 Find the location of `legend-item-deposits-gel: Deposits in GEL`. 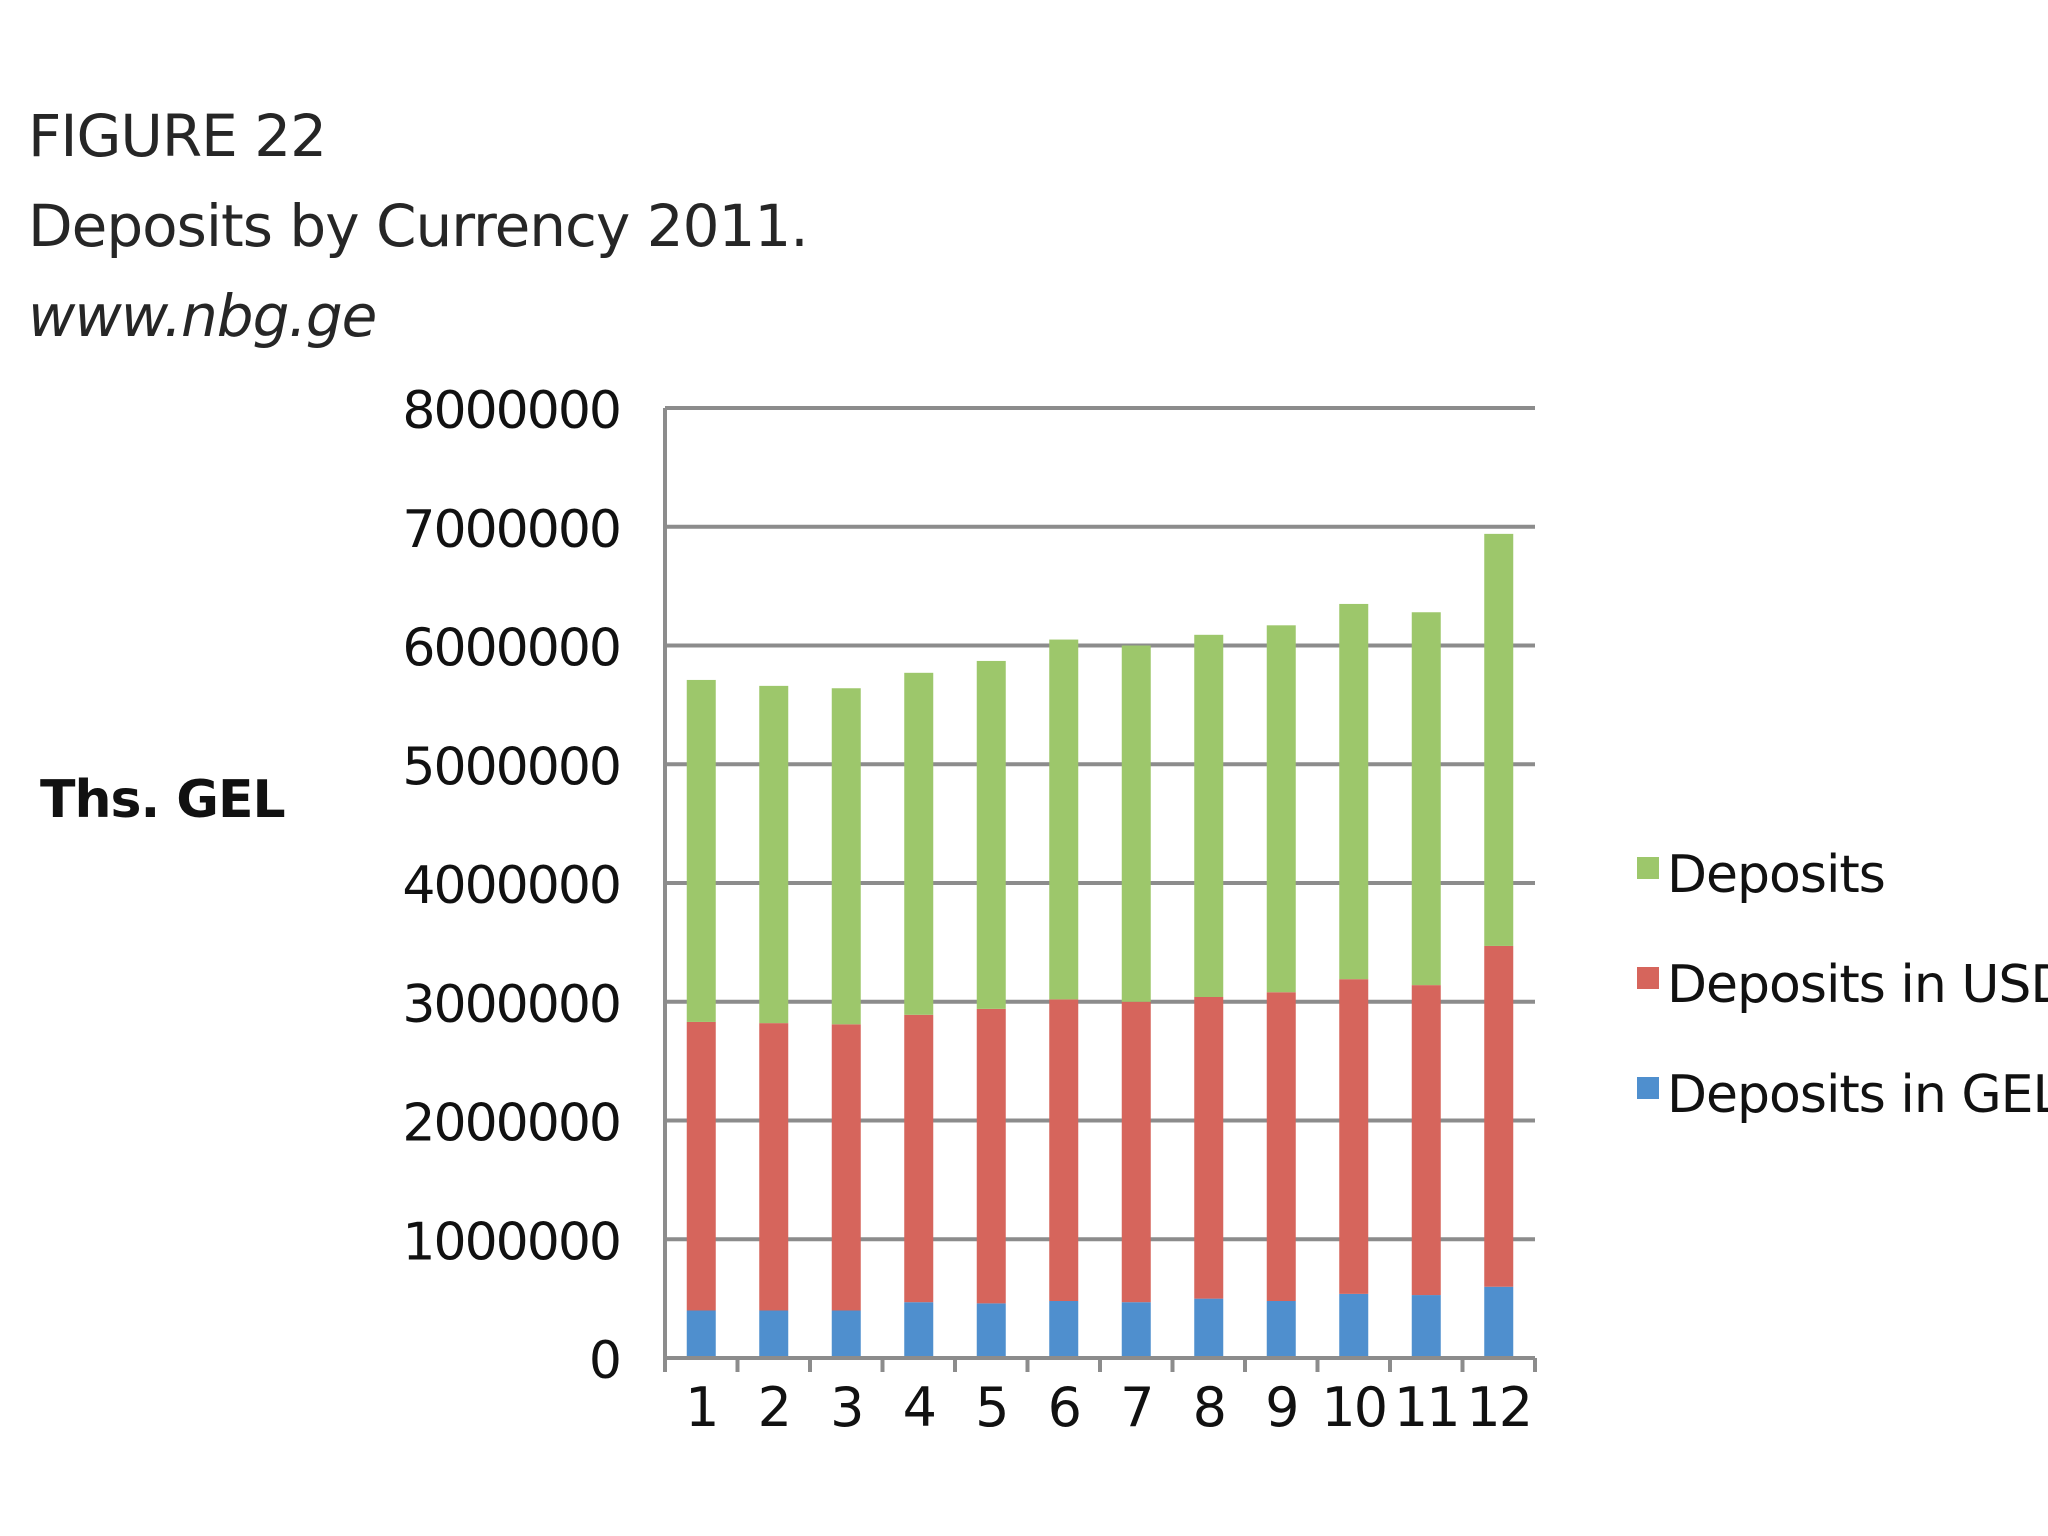

legend-item-deposits-gel: Deposits in GEL is located at coordinates (1842, 1120).